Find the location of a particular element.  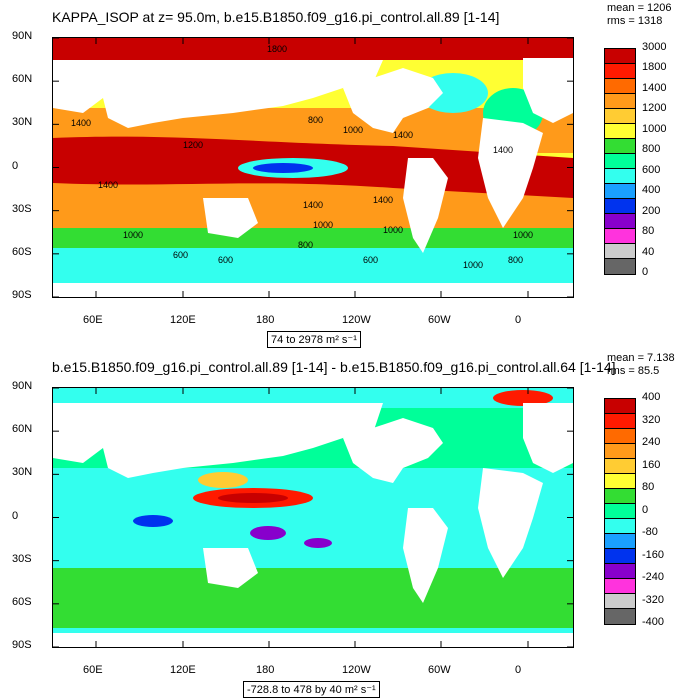

x-tick-label: 60W is located at coordinates (439, 320).